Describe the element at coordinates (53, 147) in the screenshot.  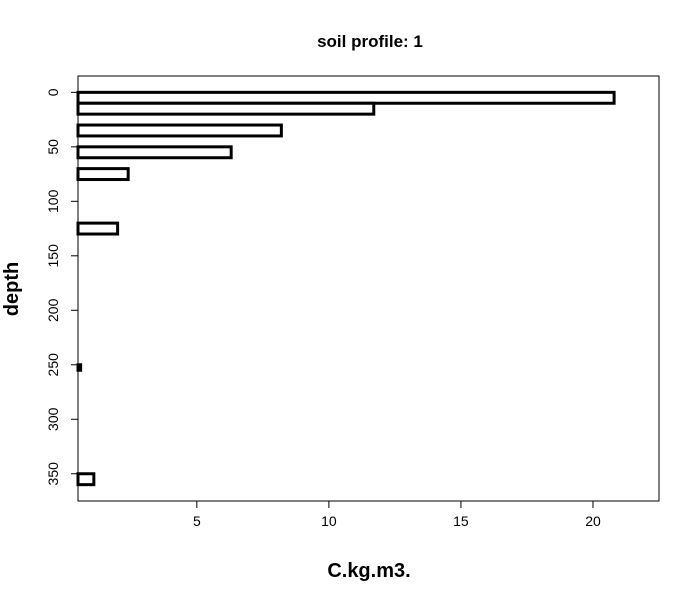
I see `y-tick-label-1: 50` at that location.